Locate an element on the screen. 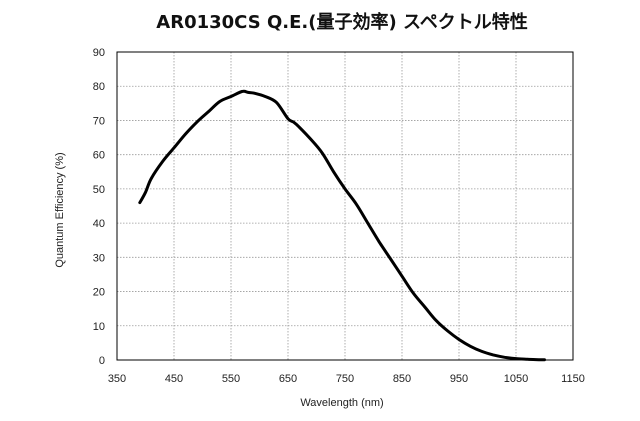  y-tick-label: 20 is located at coordinates (99, 293).